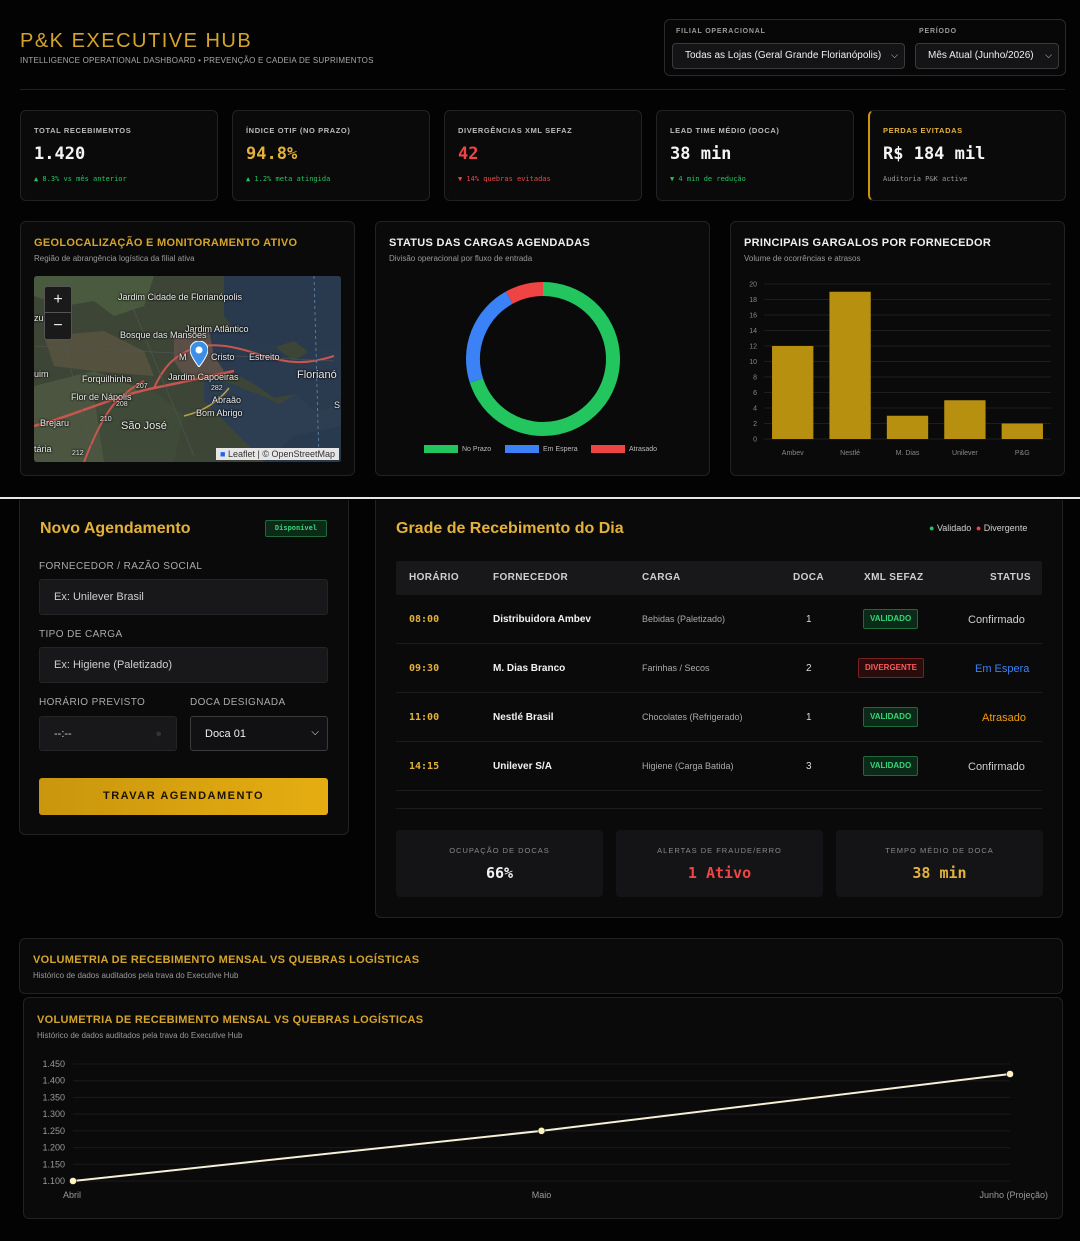 This screenshot has height=1241, width=1080. I want to click on y-tick-label: 16, so click(753, 316).